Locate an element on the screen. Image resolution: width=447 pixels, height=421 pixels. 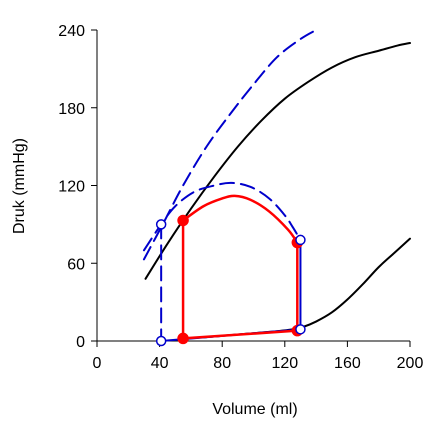
y-tick-label: 240 is located at coordinates (71, 31).